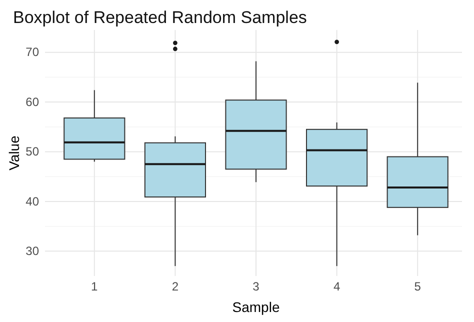 Image resolution: width=474 pixels, height=322 pixels. I want to click on y-axis-title: Value, so click(14, 152).